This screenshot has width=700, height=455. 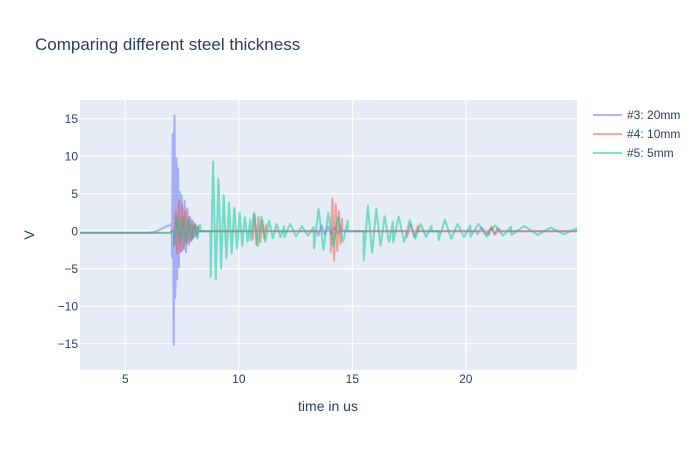 What do you see at coordinates (466, 379) in the screenshot?
I see `x-tick-label: 20` at bounding box center [466, 379].